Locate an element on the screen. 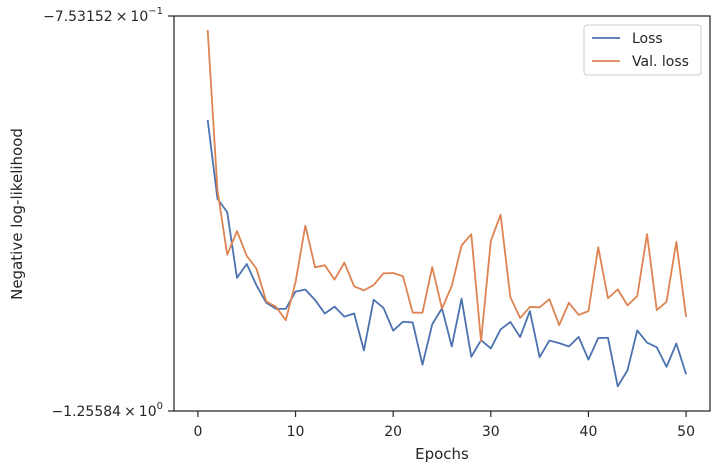 The image size is (717, 471). x-tick-layer: 0 10 20 30 40 50 is located at coordinates (444, 425).